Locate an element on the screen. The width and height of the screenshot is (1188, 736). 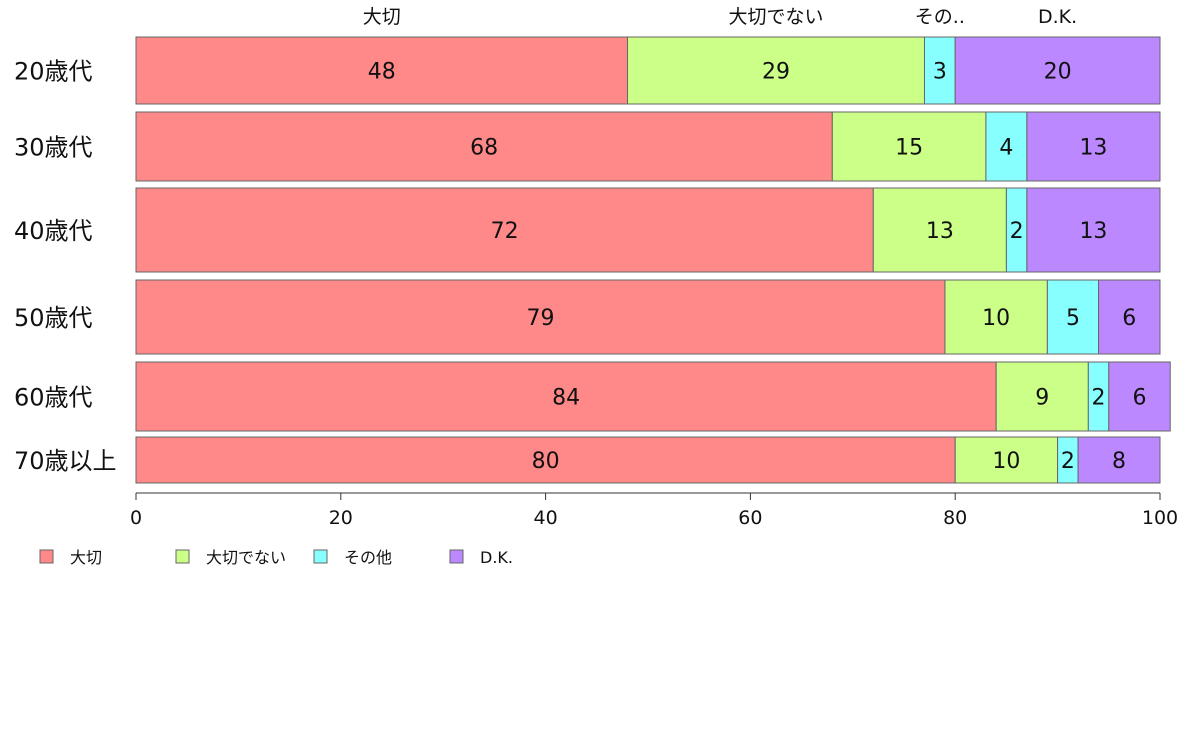
bar-row: 60歳代 84 9 2 6 is located at coordinates (592, 396).